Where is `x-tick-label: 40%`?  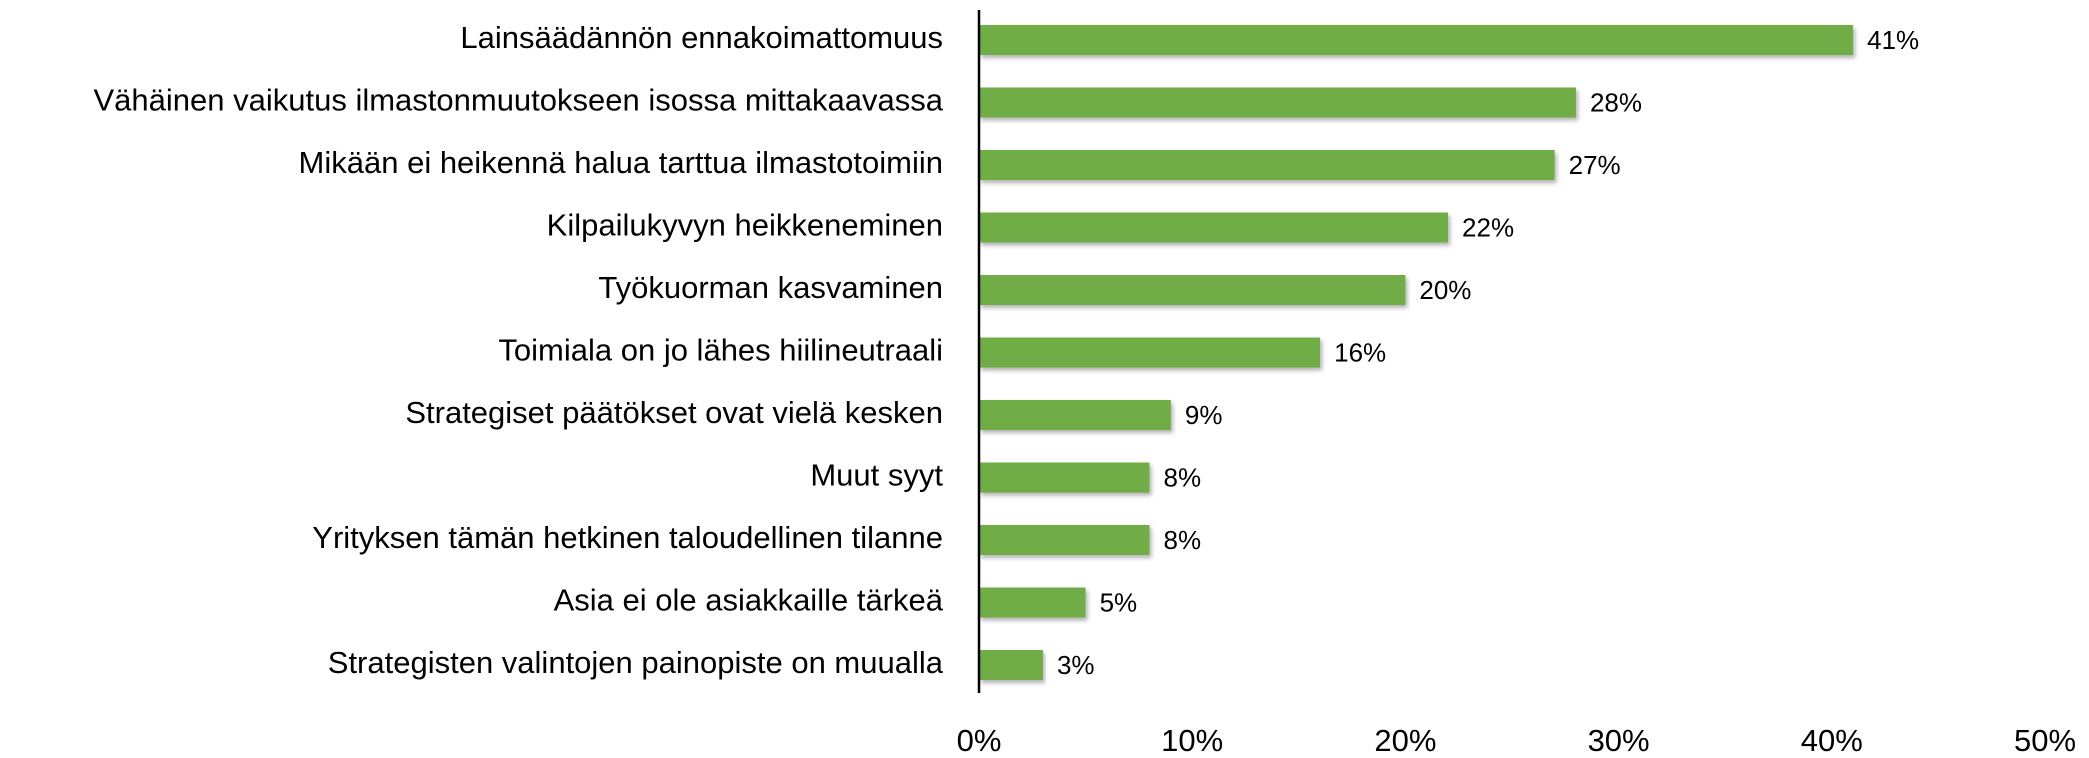 x-tick-label: 40% is located at coordinates (1832, 740).